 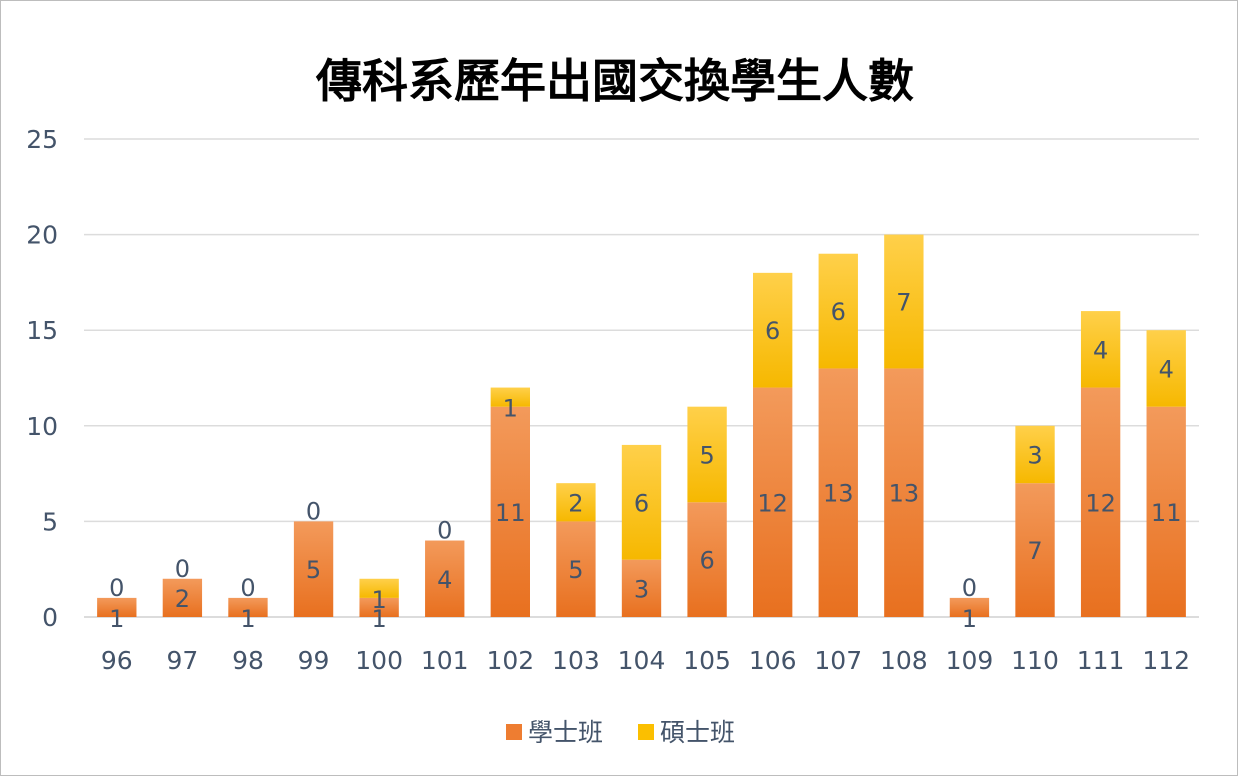 I want to click on x-tick-label: 107, so click(x=838, y=660).